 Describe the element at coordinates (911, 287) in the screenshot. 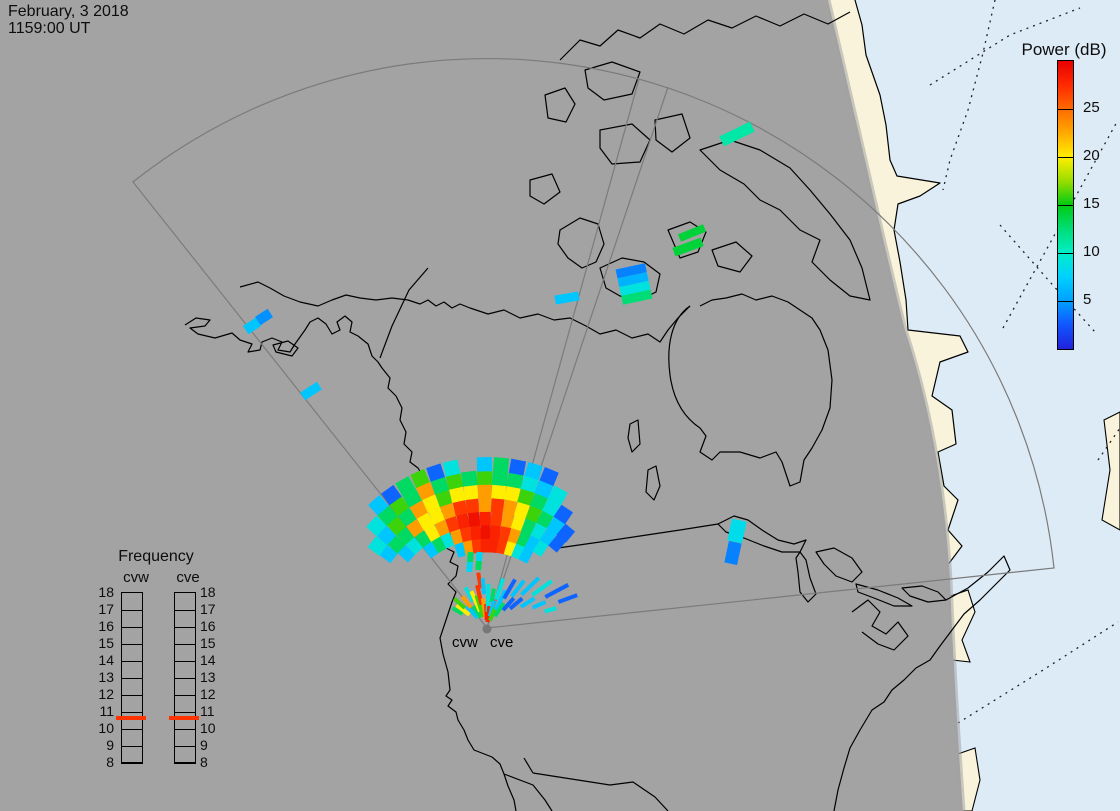

I see `day-coastline` at that location.